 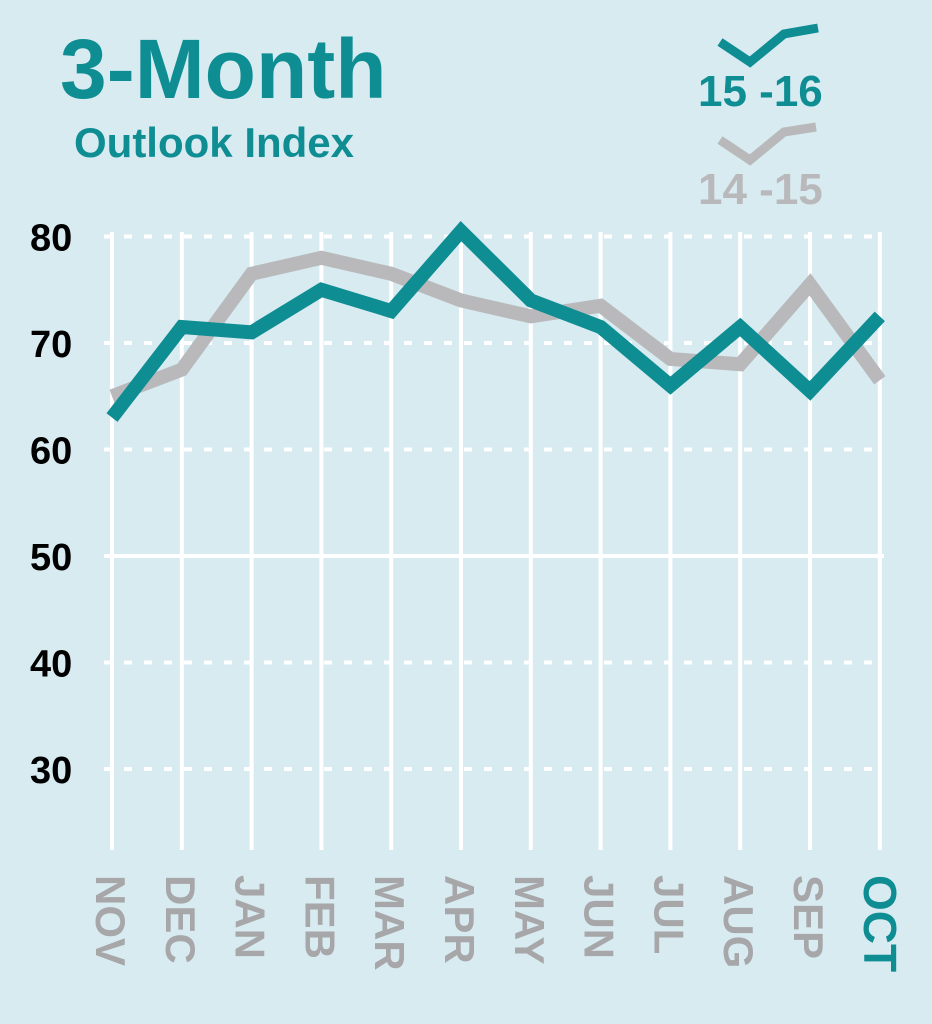 What do you see at coordinates (51, 505) in the screenshot?
I see `y-axis-ticks: 30 40 50 60 70 80` at bounding box center [51, 505].